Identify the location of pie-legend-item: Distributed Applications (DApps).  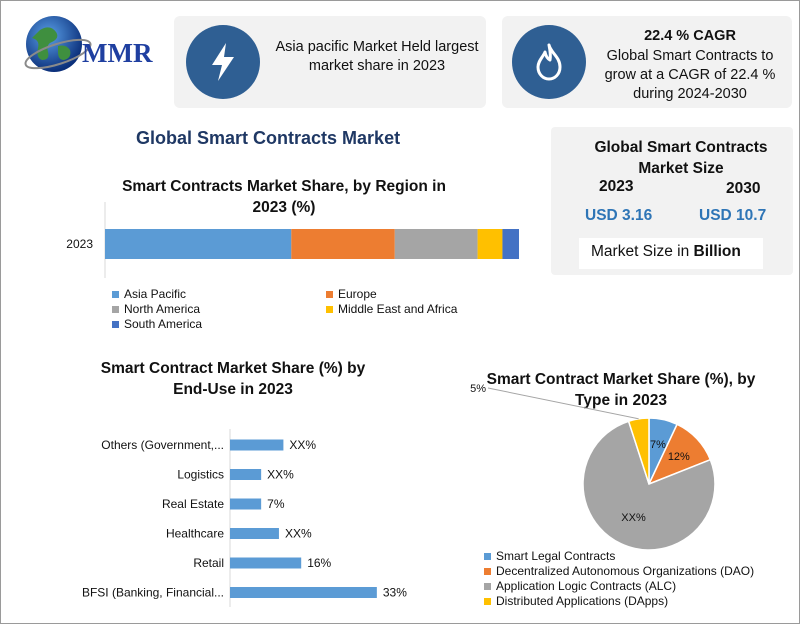
(576, 601).